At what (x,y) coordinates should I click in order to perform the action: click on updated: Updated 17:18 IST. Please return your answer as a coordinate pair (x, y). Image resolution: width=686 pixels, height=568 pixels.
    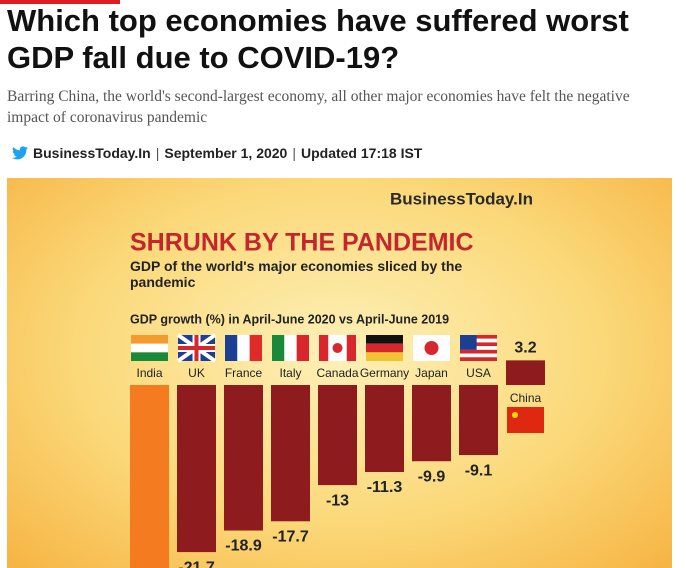
    Looking at the image, I should click on (361, 153).